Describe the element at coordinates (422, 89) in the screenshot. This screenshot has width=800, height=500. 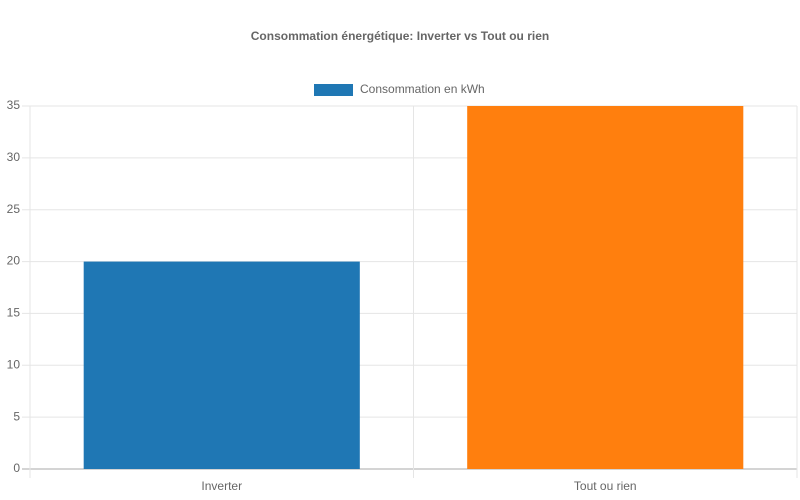
I see `legend-label: Consommation en kWh` at that location.